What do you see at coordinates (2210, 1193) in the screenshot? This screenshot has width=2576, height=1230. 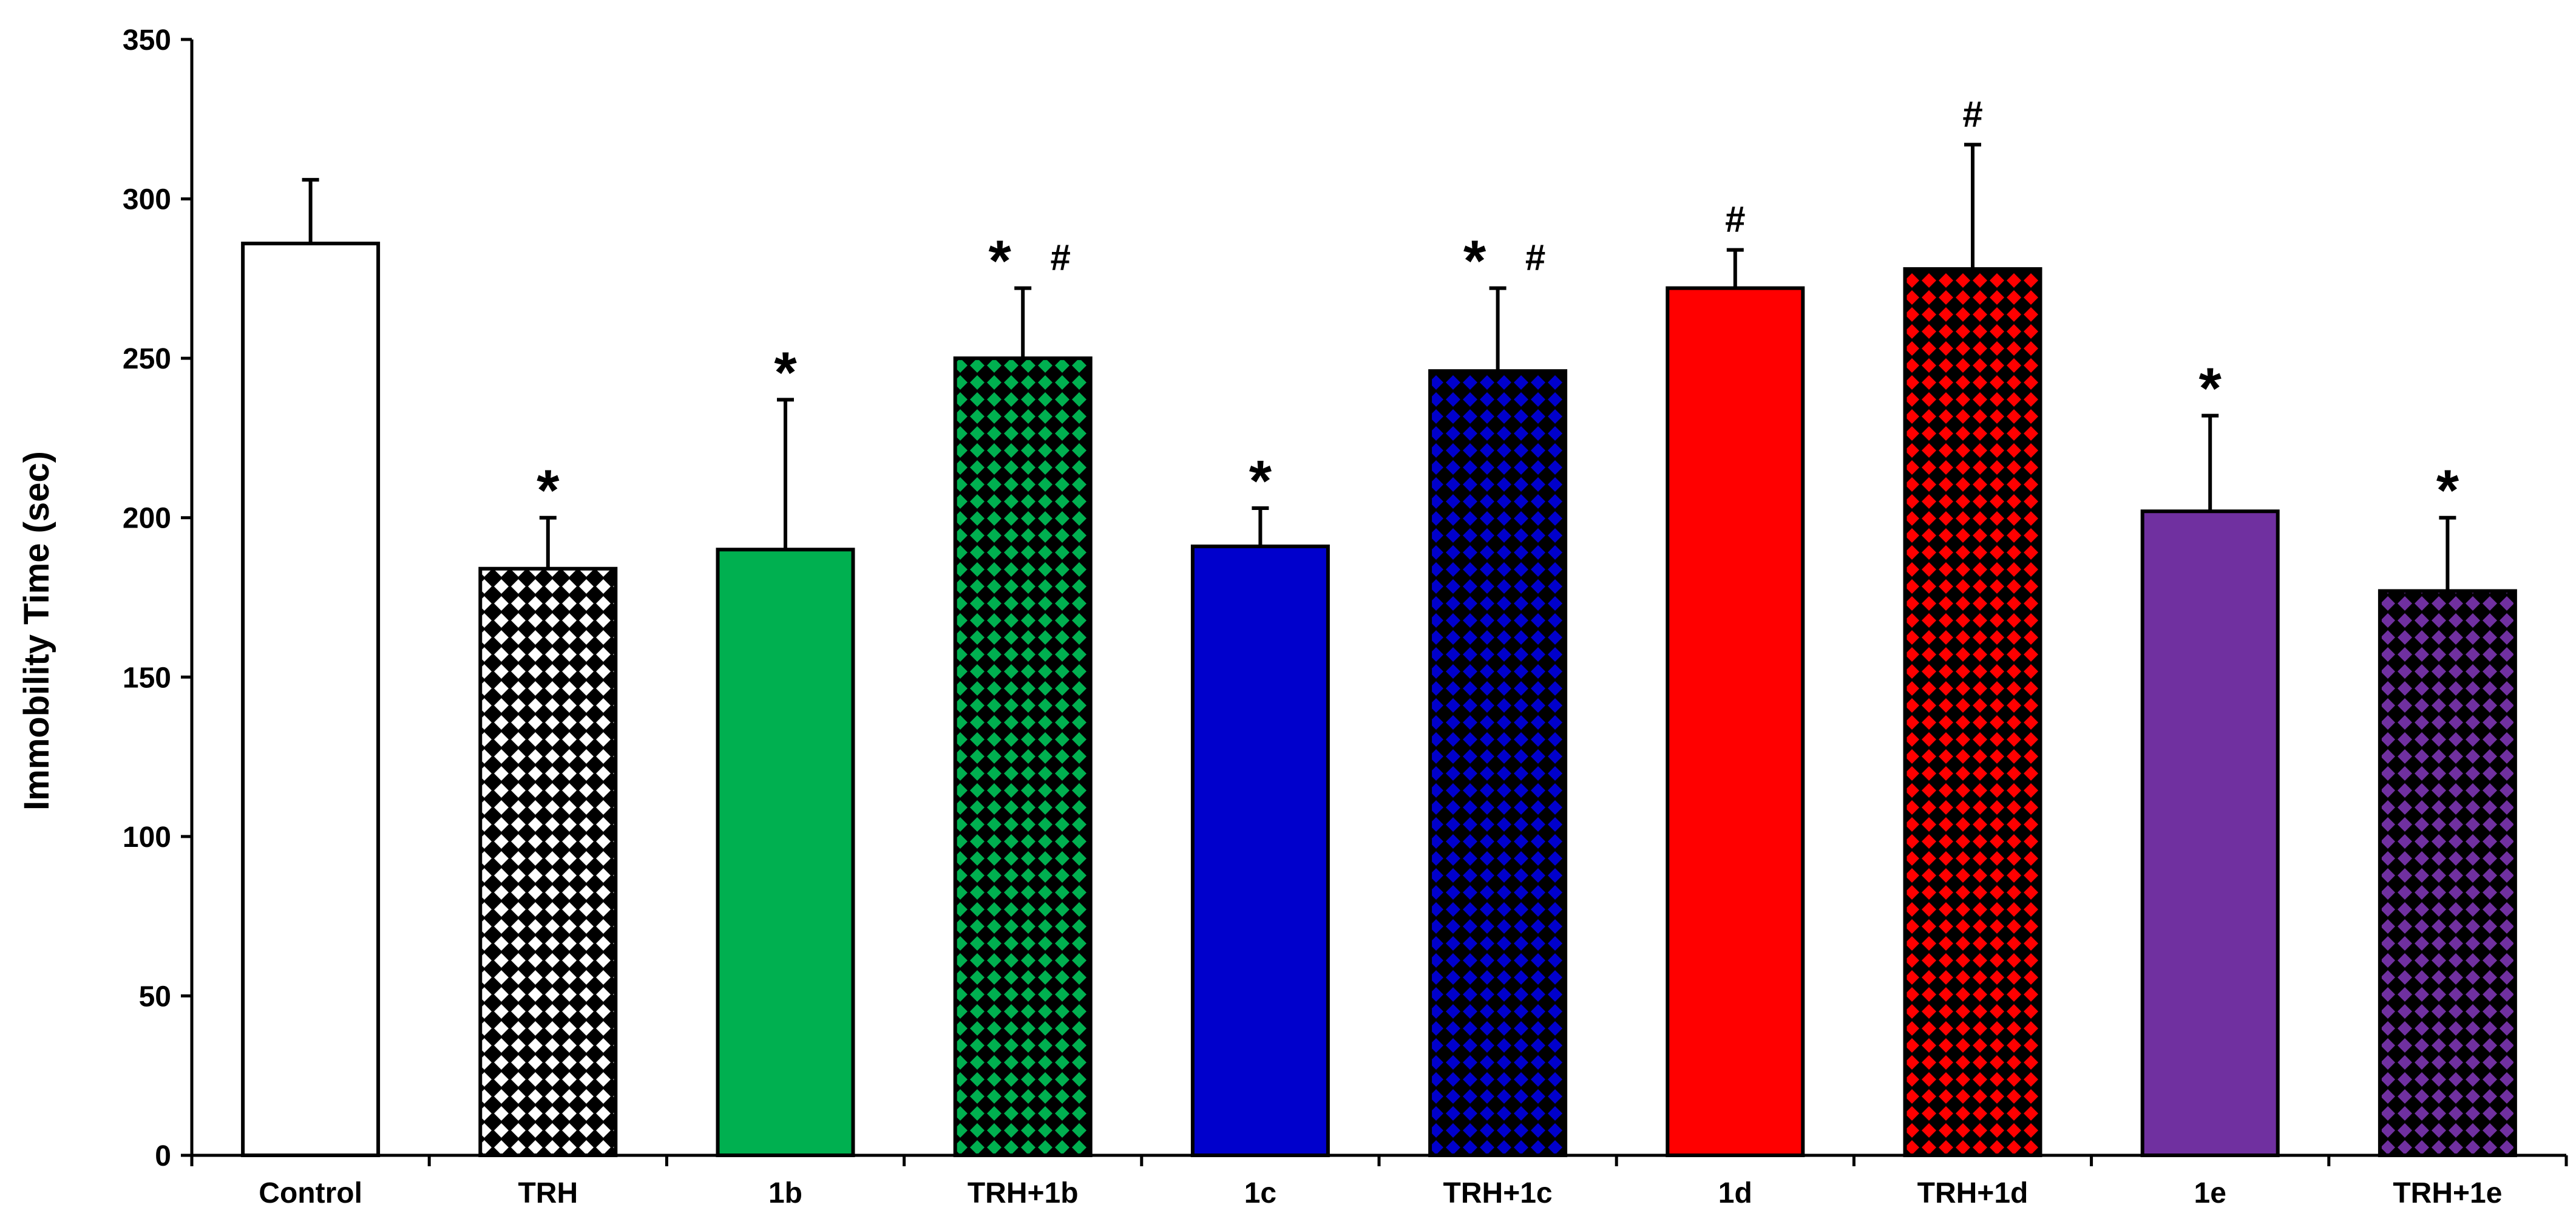 I see `x-tick-label: 1e` at bounding box center [2210, 1193].